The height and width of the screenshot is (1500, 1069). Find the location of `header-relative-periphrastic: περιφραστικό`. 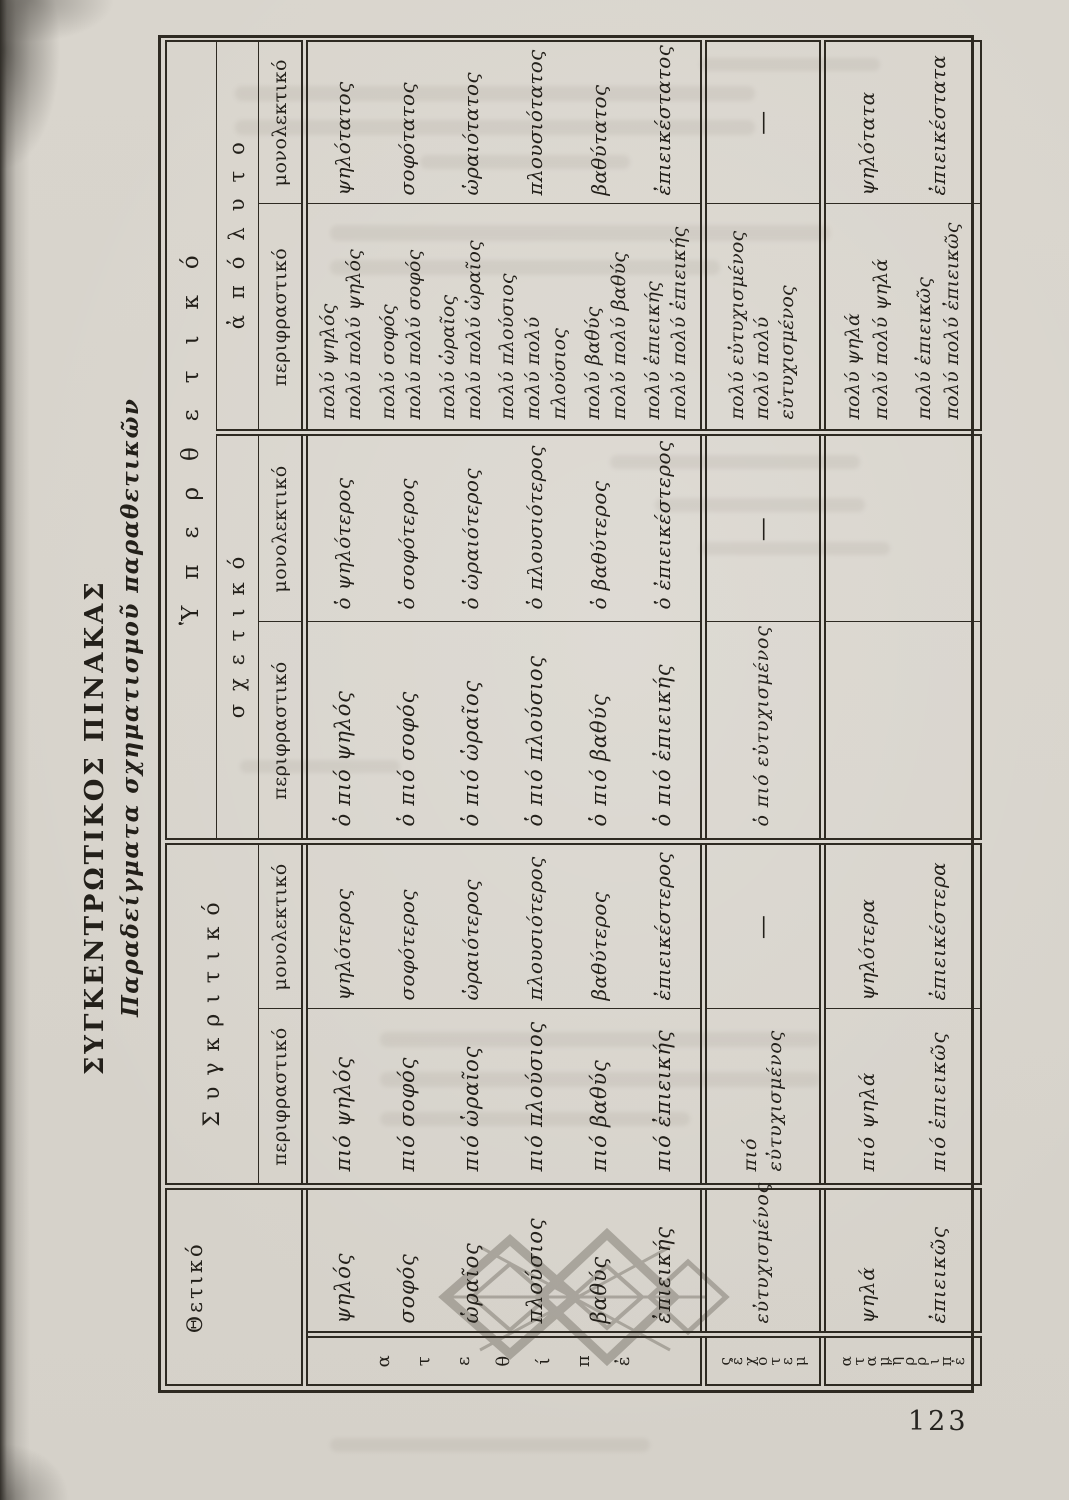

header-relative-periphrastic: περιφραστικό is located at coordinates (281, 732).